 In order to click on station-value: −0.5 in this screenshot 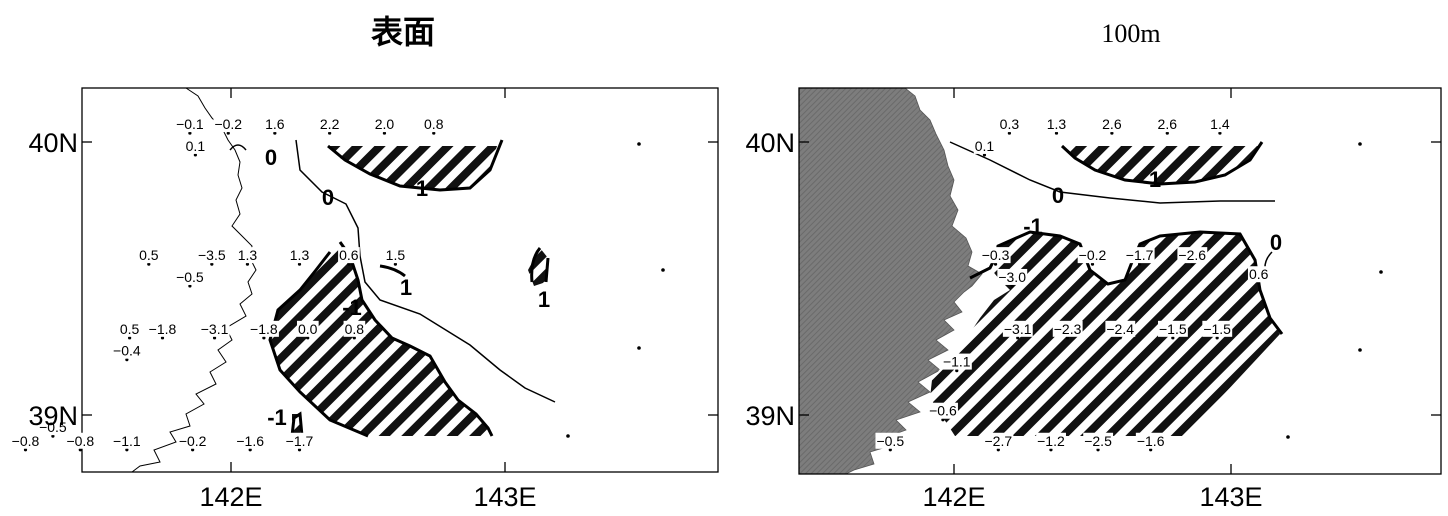, I will do `click(53, 427)`.